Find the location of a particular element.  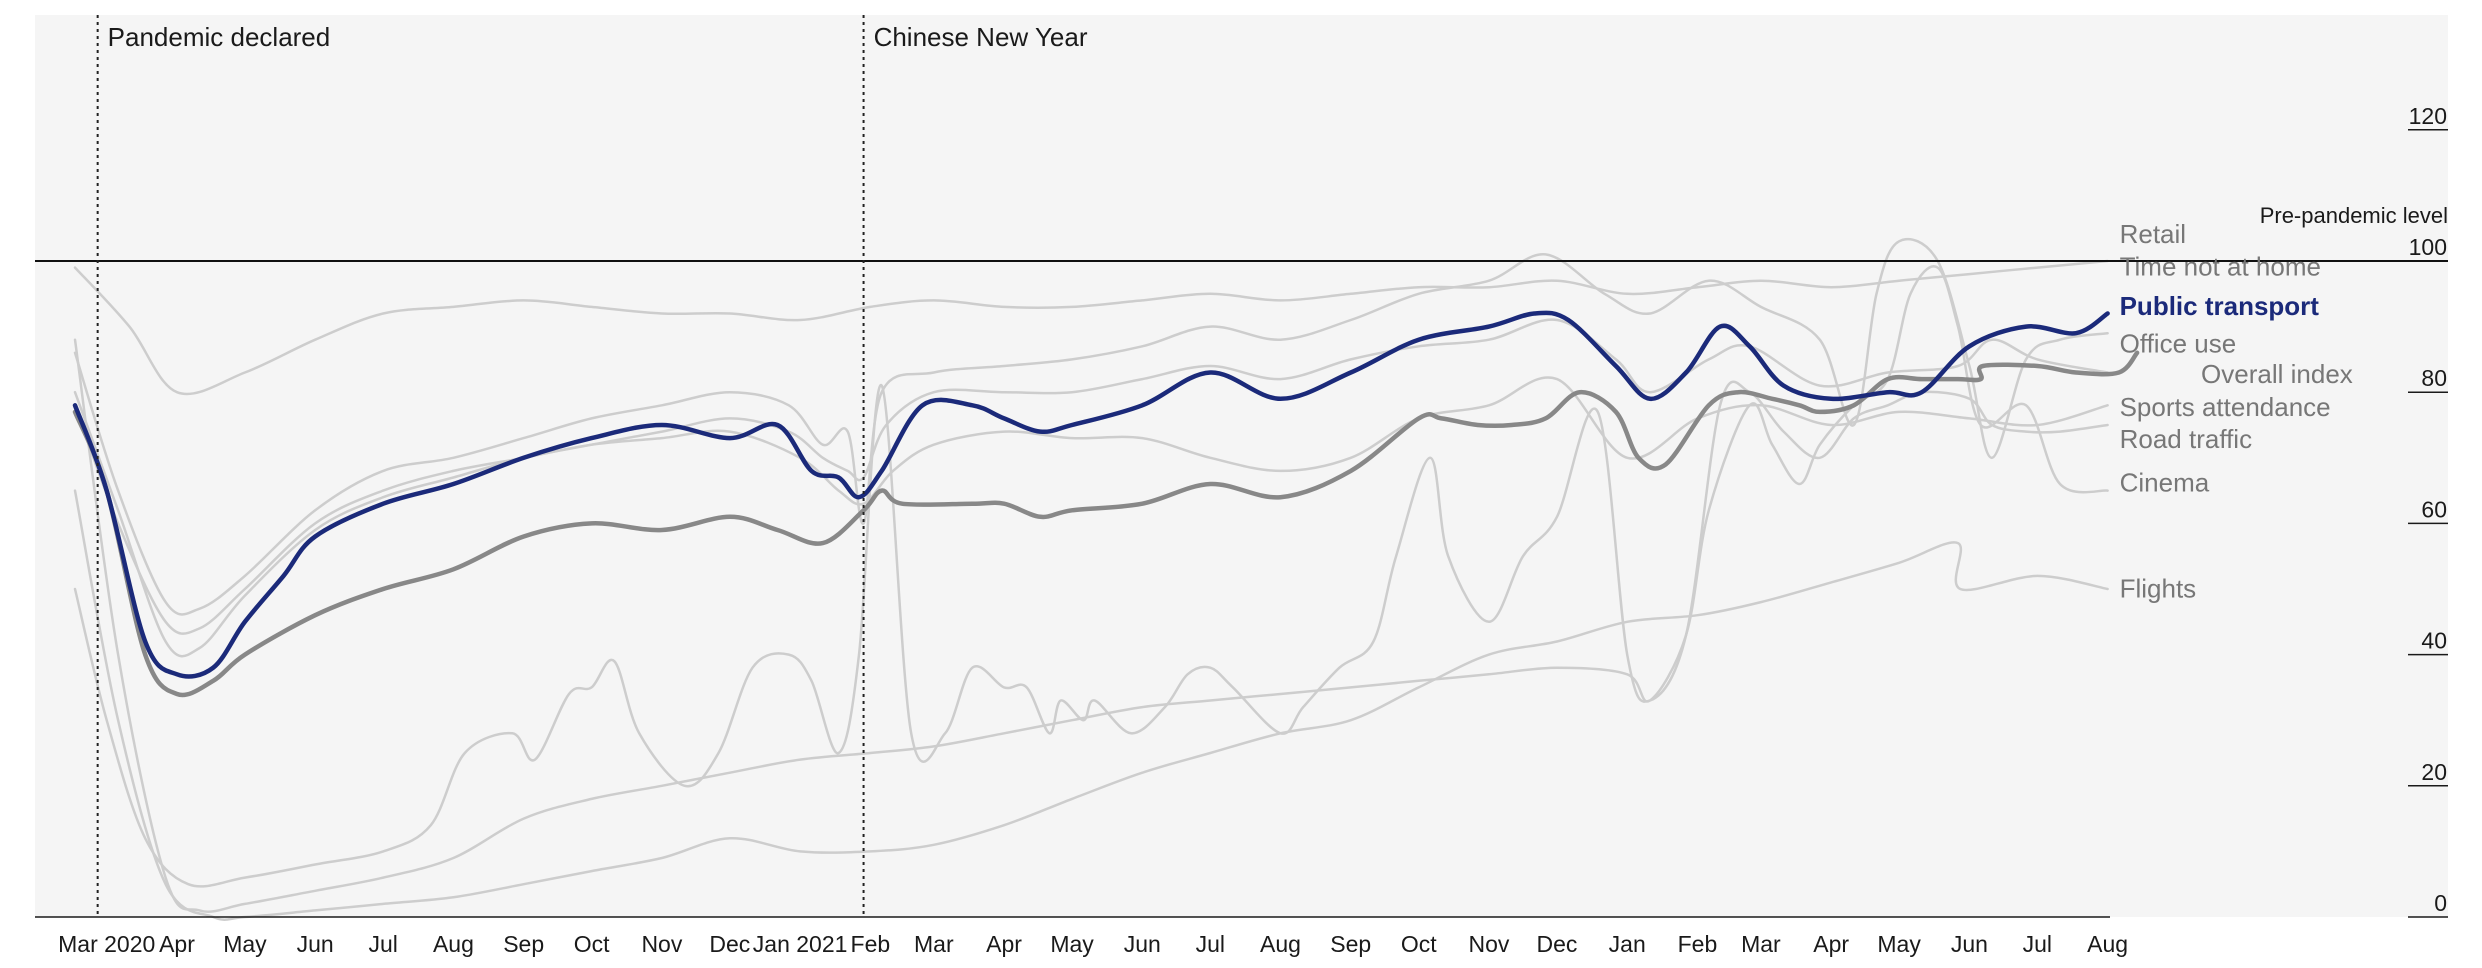

event-label-chinese-new-year: Chinese New Year is located at coordinates (981, 37).